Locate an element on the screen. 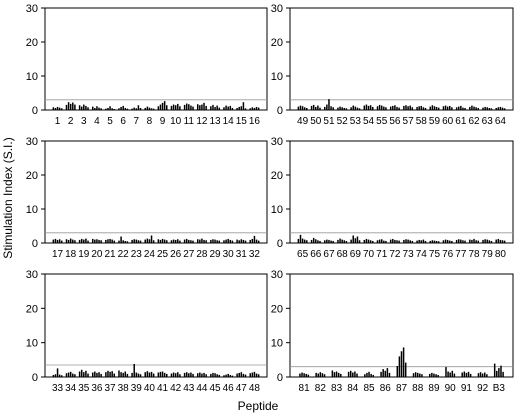 The image size is (520, 418). x-tick-label: 49 is located at coordinates (303, 121).